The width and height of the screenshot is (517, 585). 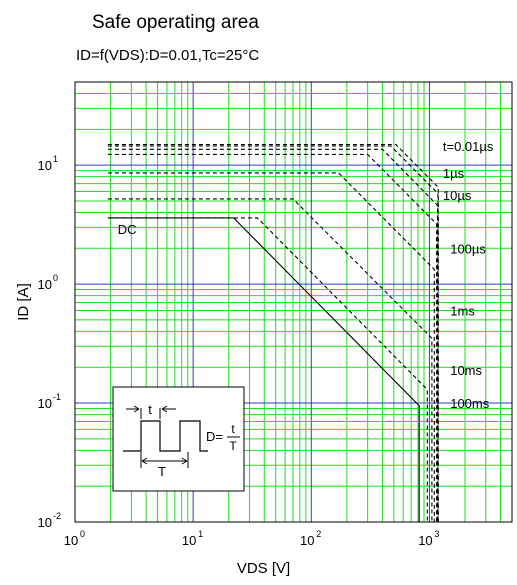 I want to click on duty-label: D=, so click(x=214, y=436).